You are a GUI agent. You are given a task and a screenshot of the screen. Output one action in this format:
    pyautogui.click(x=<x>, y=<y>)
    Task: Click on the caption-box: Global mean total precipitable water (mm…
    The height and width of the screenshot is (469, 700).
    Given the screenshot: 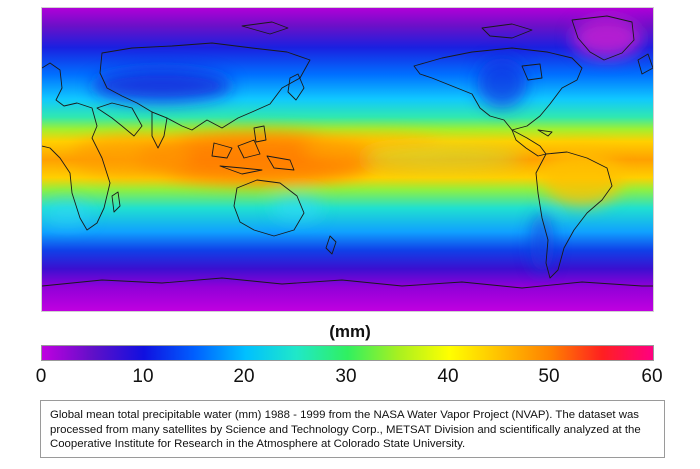 What is the action you would take?
    pyautogui.click(x=352, y=429)
    